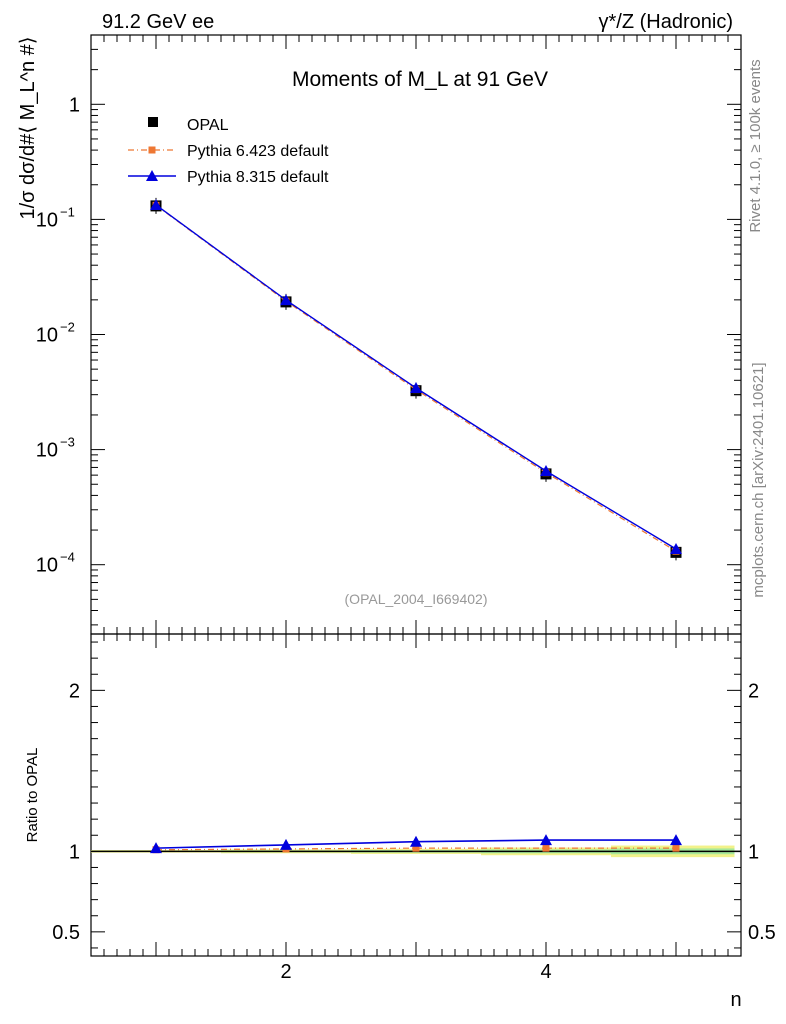  What do you see at coordinates (258, 177) in the screenshot?
I see `legend-pythia8-label: Pythia 8.315 default` at bounding box center [258, 177].